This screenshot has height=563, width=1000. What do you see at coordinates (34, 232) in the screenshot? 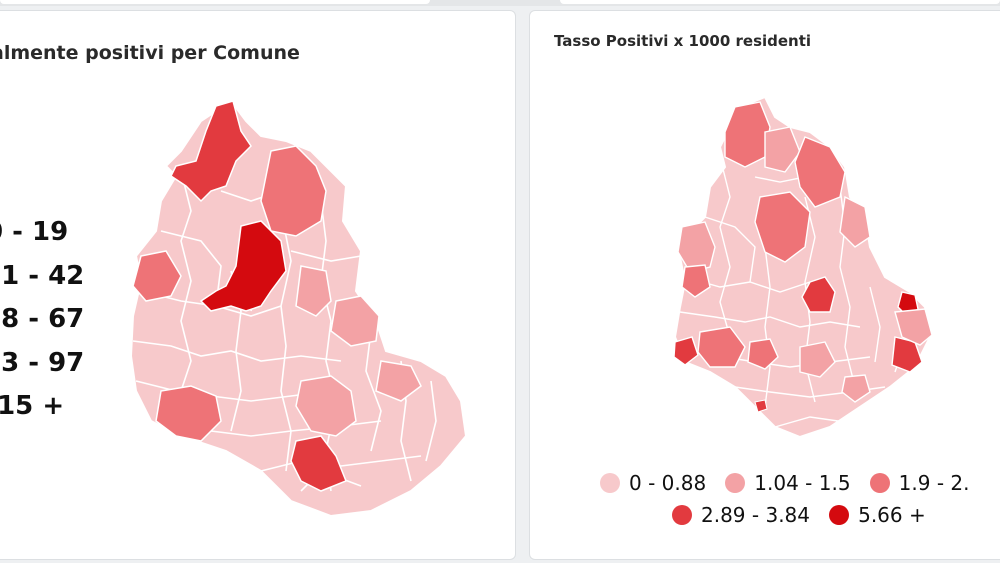
I see `legend-entry: 0 - 19` at bounding box center [34, 232].